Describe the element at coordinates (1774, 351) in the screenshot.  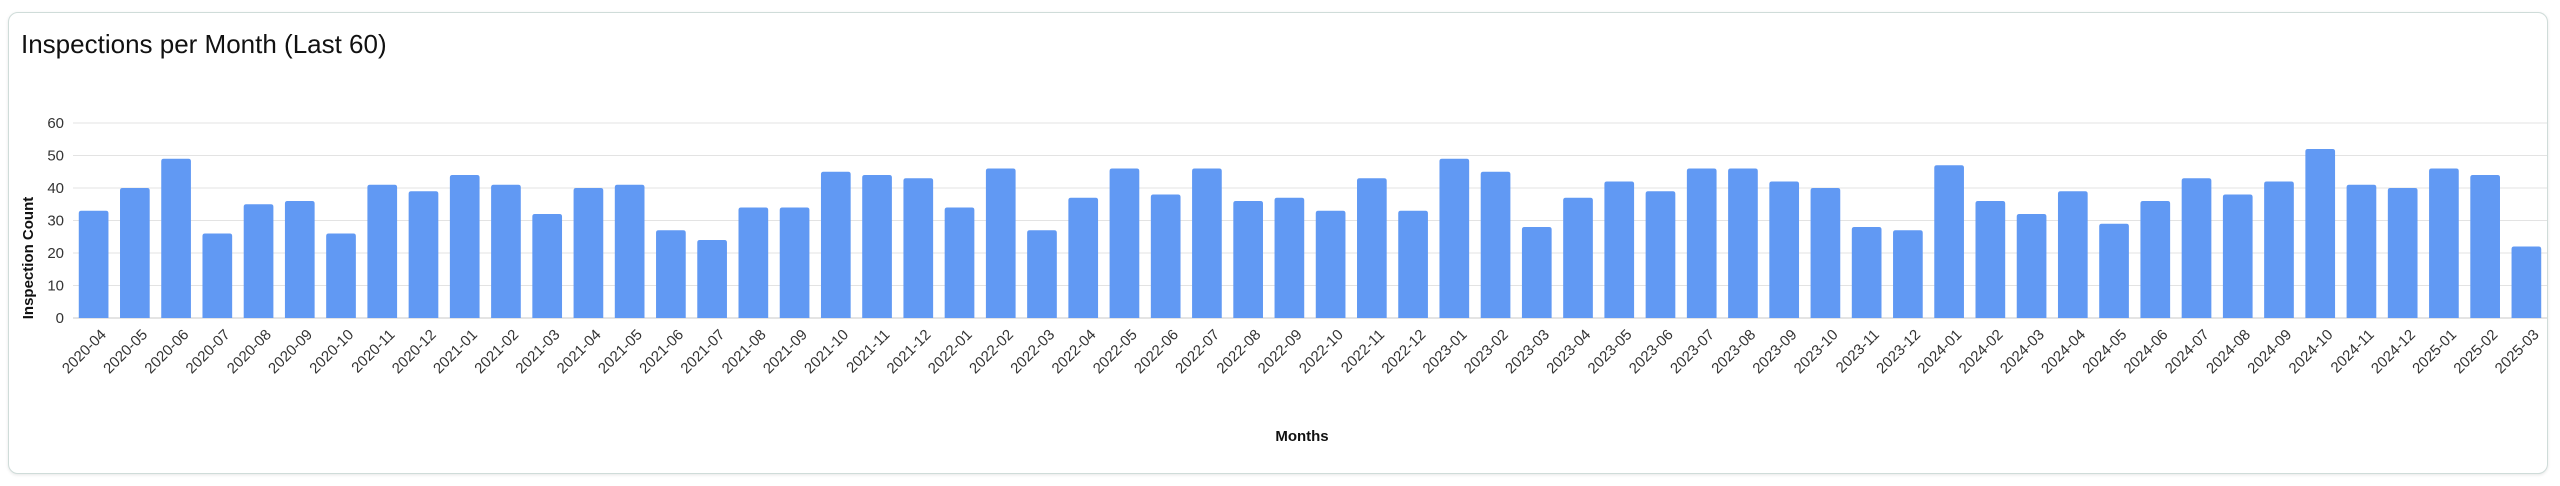
I see `x-tick-label: 2023-09` at that location.